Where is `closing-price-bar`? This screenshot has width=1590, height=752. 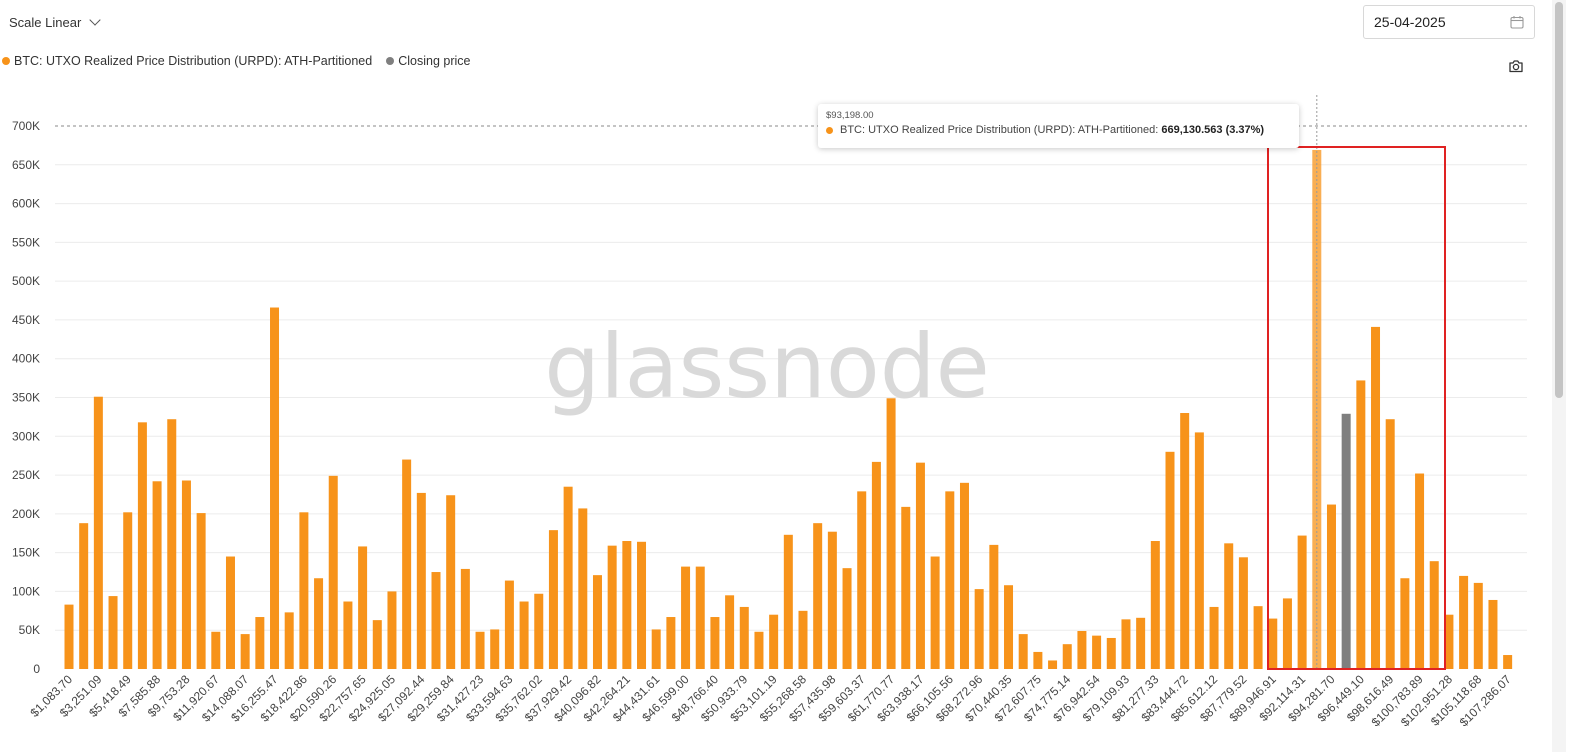 closing-price-bar is located at coordinates (1346, 541).